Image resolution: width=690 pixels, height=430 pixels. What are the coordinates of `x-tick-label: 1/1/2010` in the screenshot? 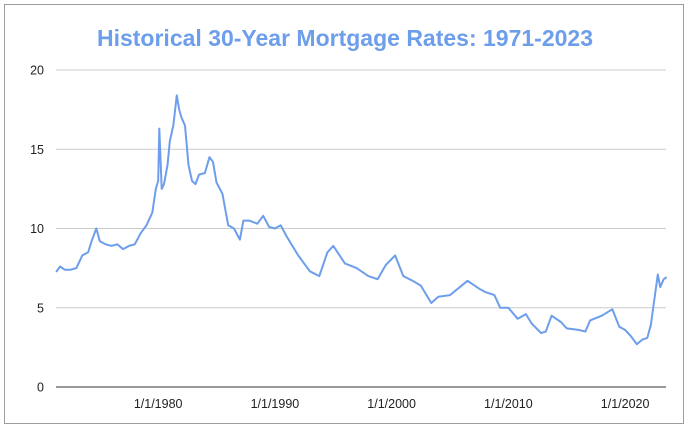 It's located at (508, 404).